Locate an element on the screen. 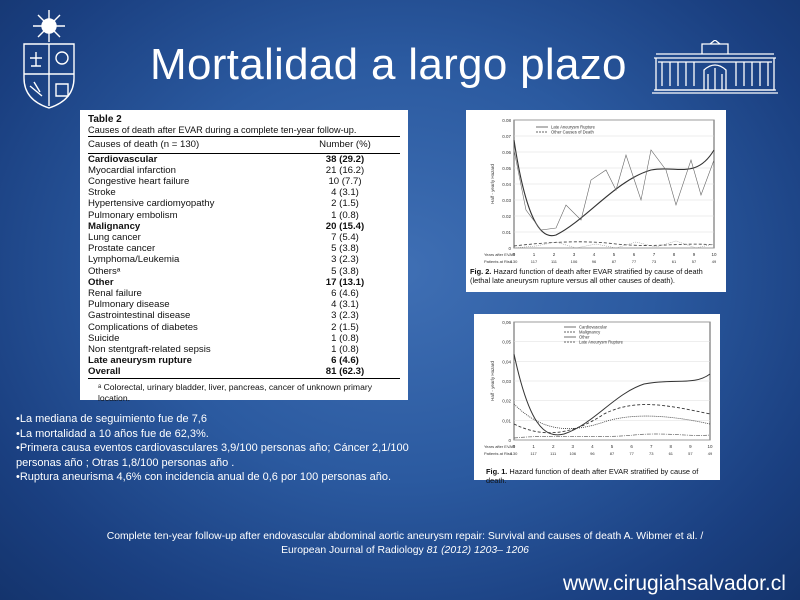 This screenshot has height=600, width=800. cause-cell: Cardiovascular is located at coordinates (123, 159).